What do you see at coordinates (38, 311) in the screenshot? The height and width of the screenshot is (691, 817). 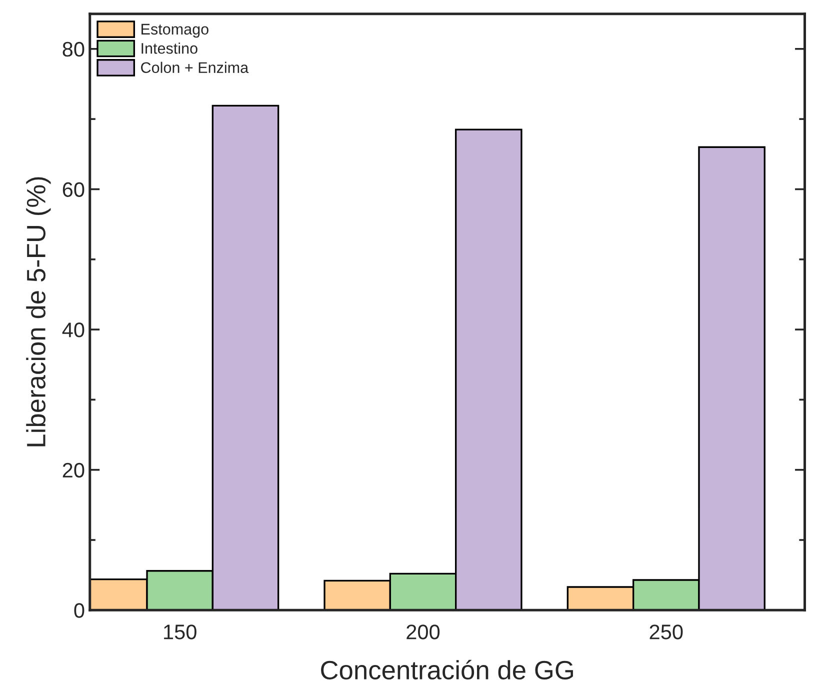 I see `y-axis-title: Liberacion de 5-FU (%)` at bounding box center [38, 311].